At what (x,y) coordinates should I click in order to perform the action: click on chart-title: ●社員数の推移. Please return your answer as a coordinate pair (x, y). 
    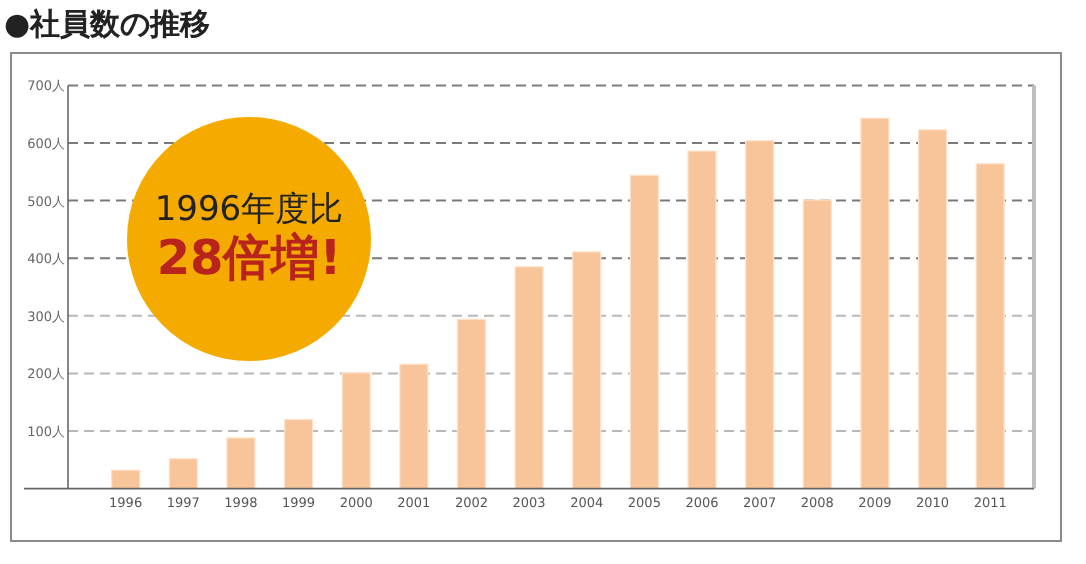
    Looking at the image, I should click on (107, 24).